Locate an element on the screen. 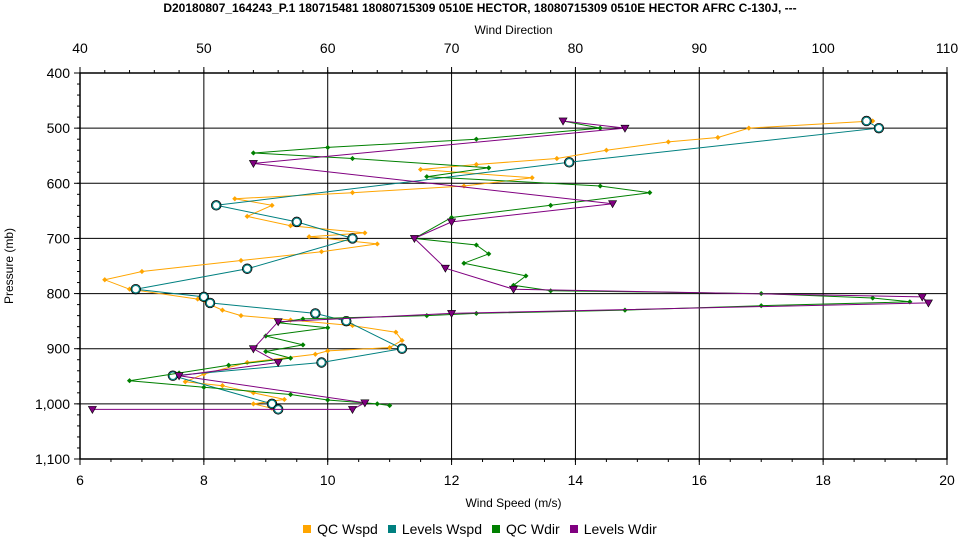 The height and width of the screenshot is (541, 960). x-tick-label: 14 is located at coordinates (576, 480).